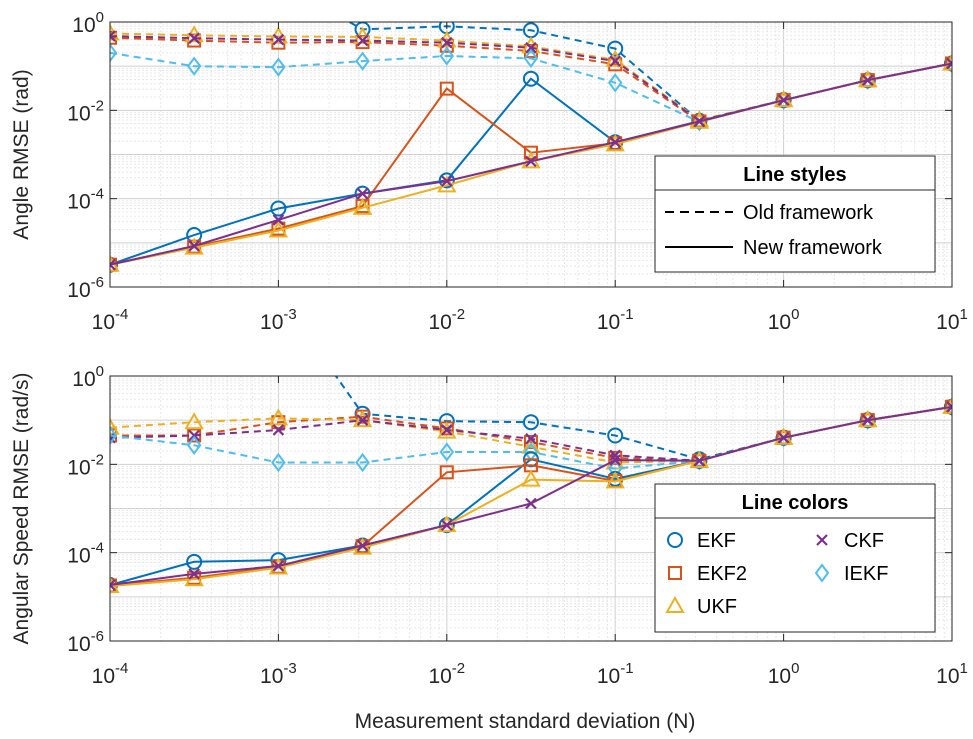 The image size is (973, 739). Describe the element at coordinates (866, 574) in the screenshot. I see `legend-entry-label: IEKF` at that location.